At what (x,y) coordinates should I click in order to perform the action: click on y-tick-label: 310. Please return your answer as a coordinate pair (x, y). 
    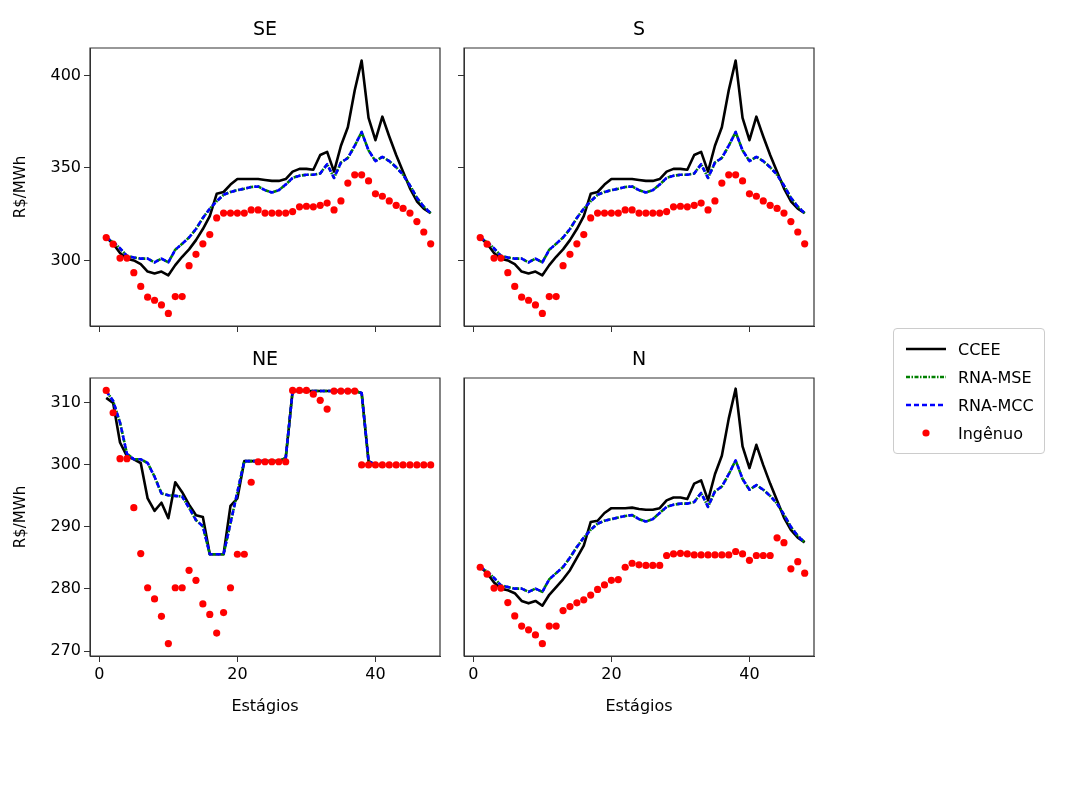
    Looking at the image, I should click on (65, 401).